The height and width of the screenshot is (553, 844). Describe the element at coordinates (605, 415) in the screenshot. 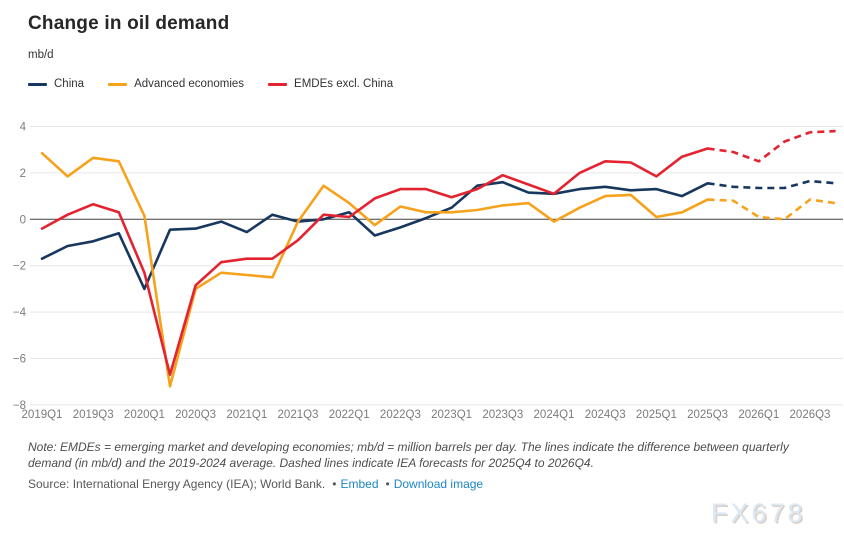

I see `x-tick-label: 2024Q3` at that location.